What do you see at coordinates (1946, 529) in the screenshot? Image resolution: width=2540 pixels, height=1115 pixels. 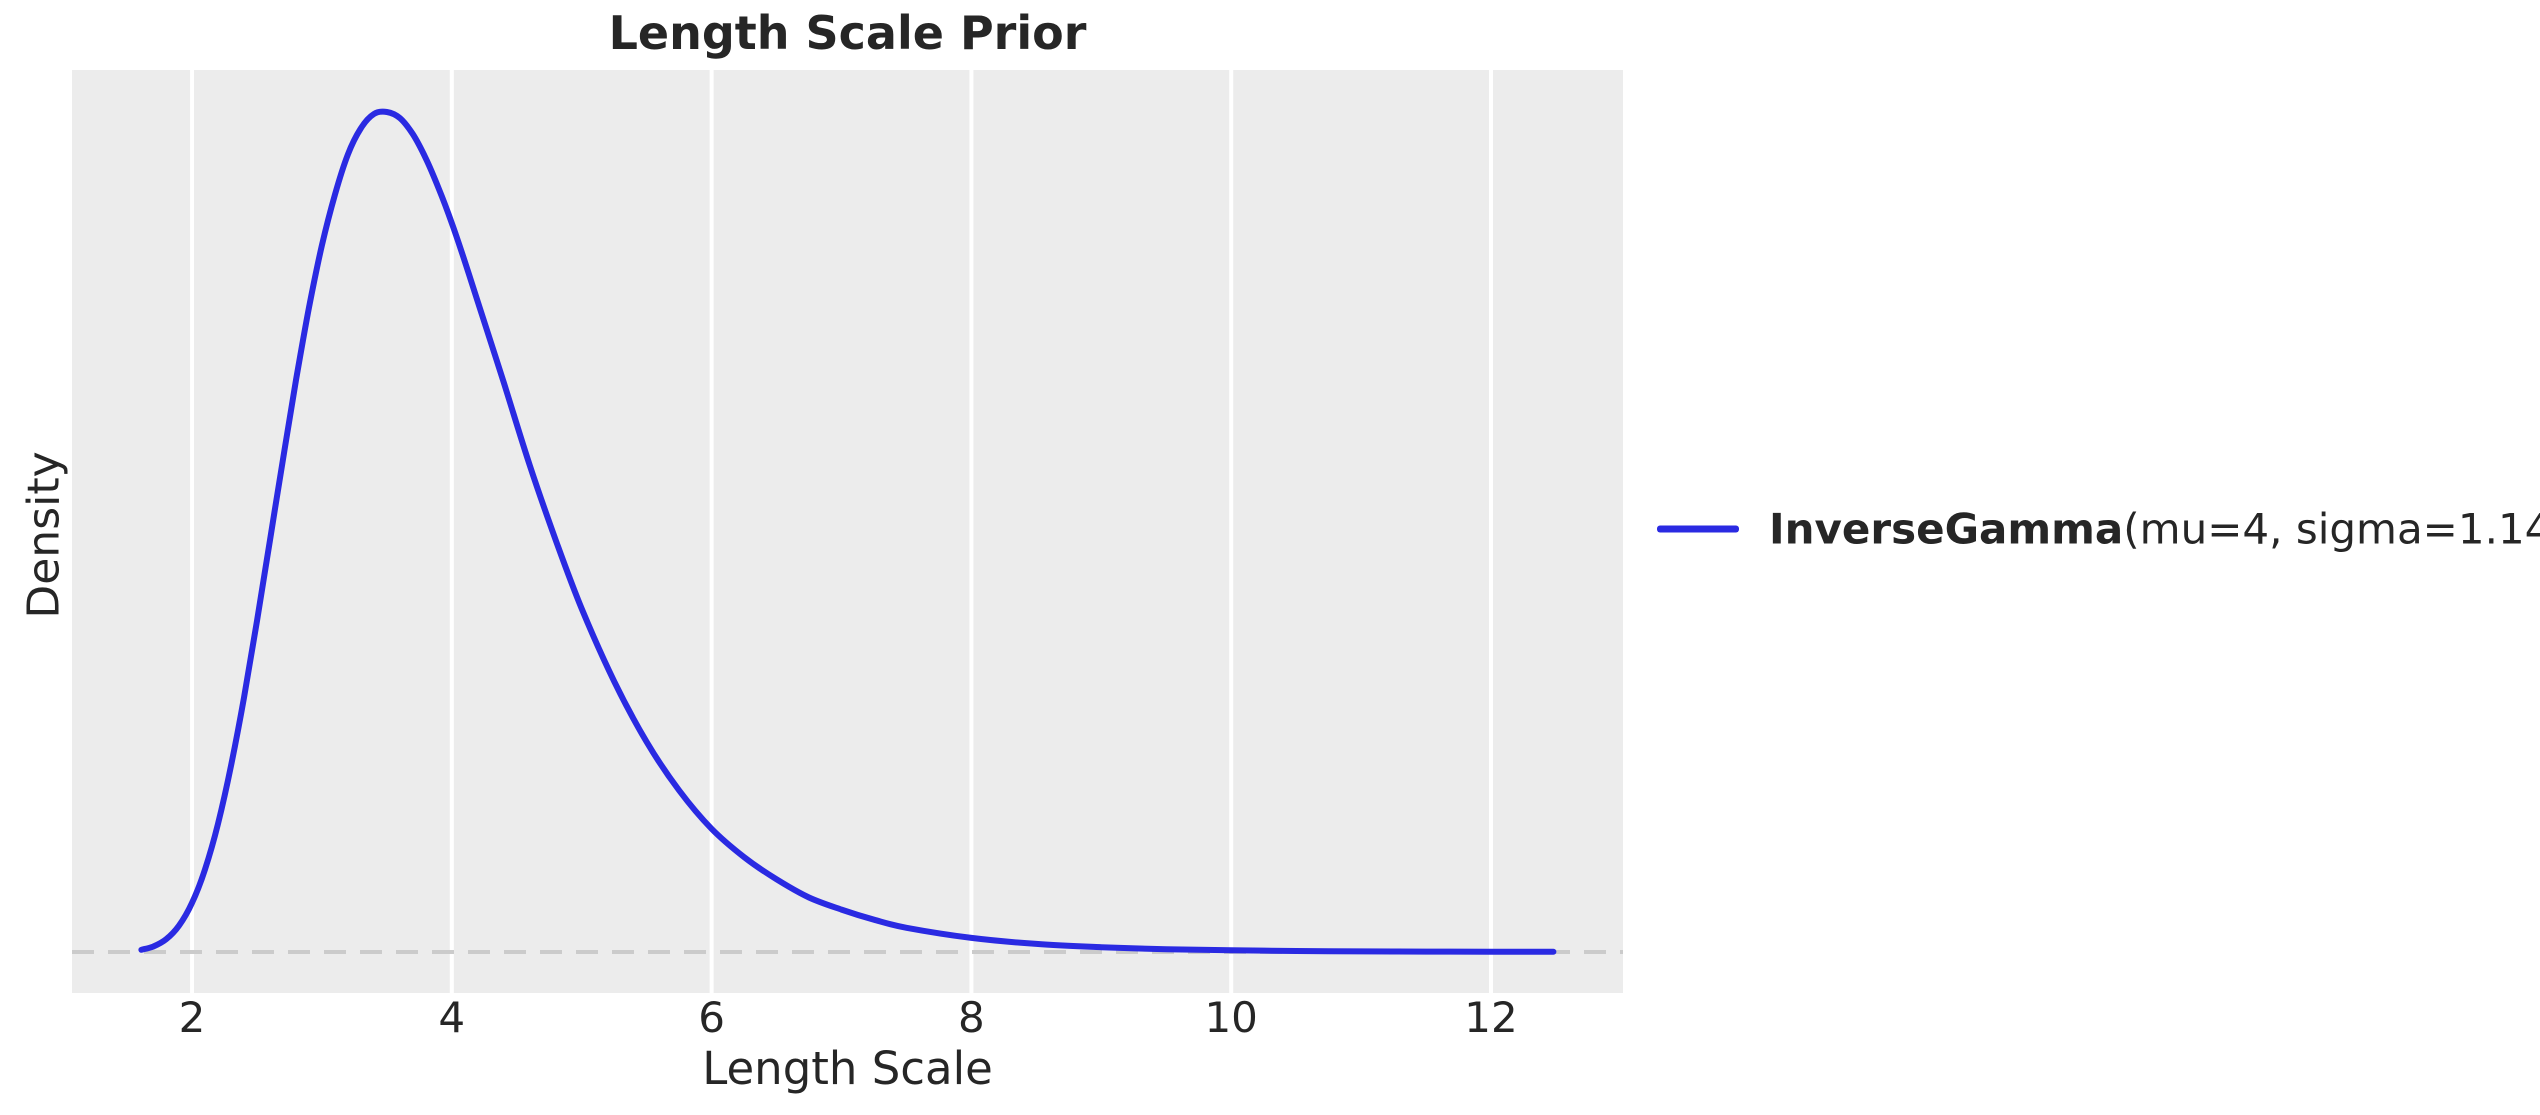 I see `legend-label-distribution: InverseGamma` at bounding box center [1946, 529].